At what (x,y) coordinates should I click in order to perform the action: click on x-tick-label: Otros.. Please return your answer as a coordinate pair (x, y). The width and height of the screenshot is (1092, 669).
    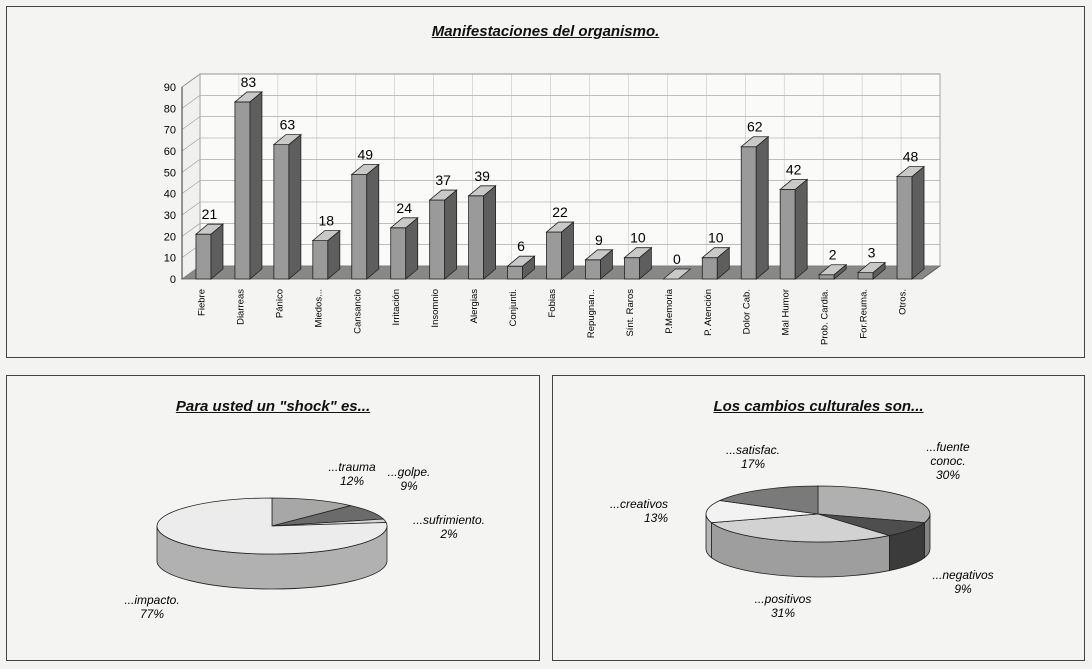
    Looking at the image, I should click on (903, 302).